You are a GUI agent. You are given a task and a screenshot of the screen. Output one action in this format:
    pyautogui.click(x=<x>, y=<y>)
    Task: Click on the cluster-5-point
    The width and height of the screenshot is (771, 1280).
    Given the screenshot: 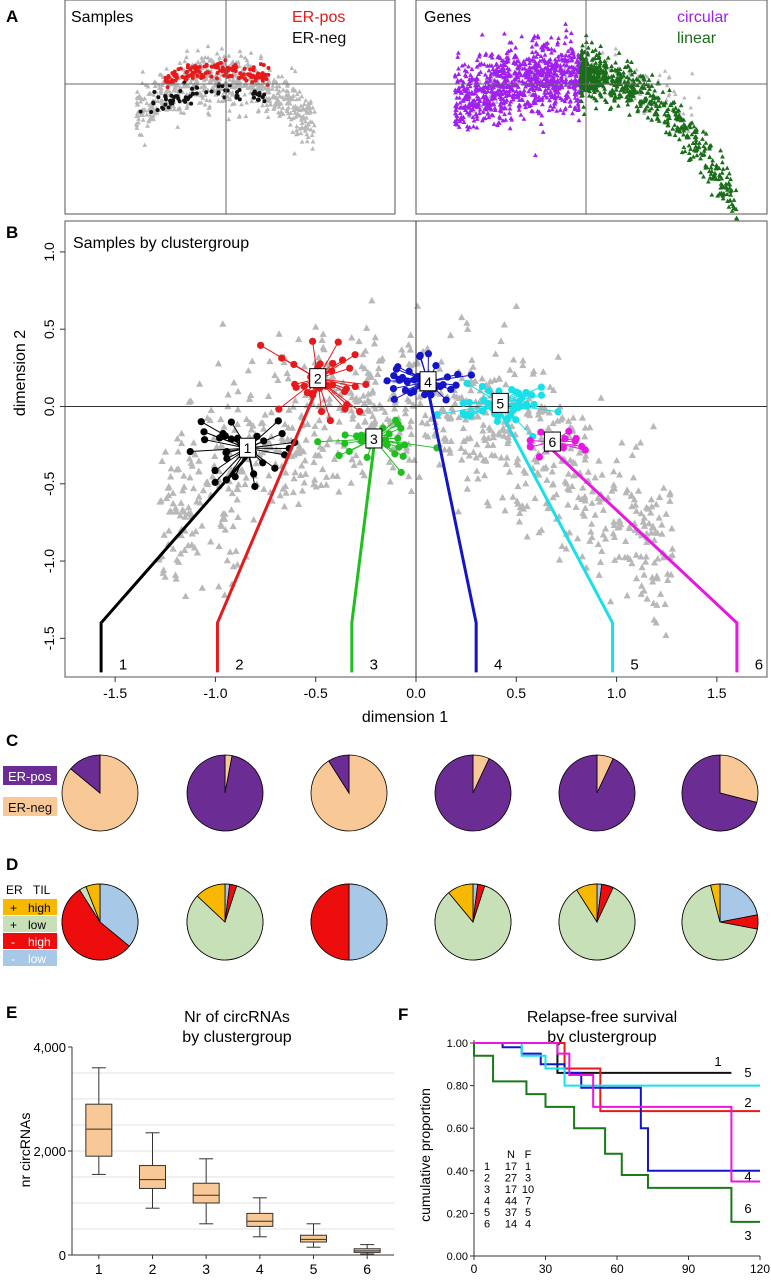 What is the action you would take?
    pyautogui.click(x=512, y=390)
    